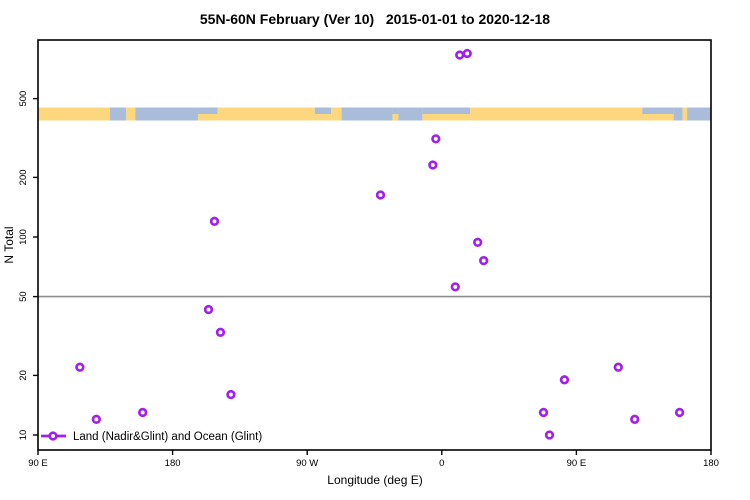 The height and width of the screenshot is (500, 750). I want to click on legend-marker-circle, so click(53, 436).